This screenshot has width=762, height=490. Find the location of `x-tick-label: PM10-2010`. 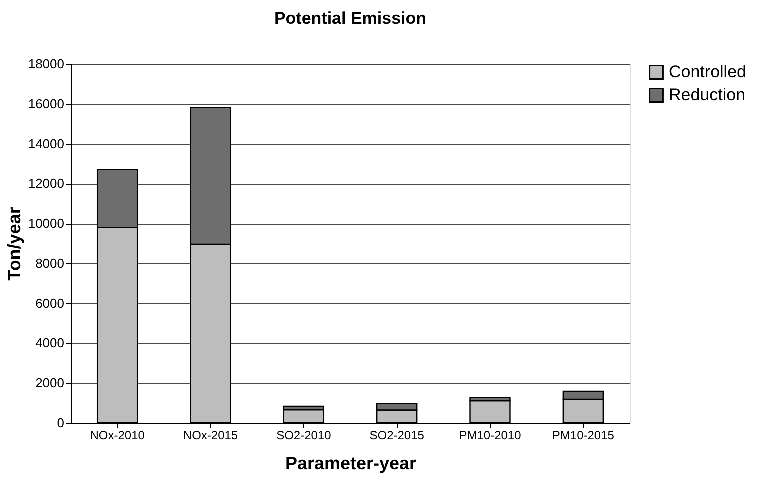

x-tick-label: PM10-2010 is located at coordinates (490, 435).